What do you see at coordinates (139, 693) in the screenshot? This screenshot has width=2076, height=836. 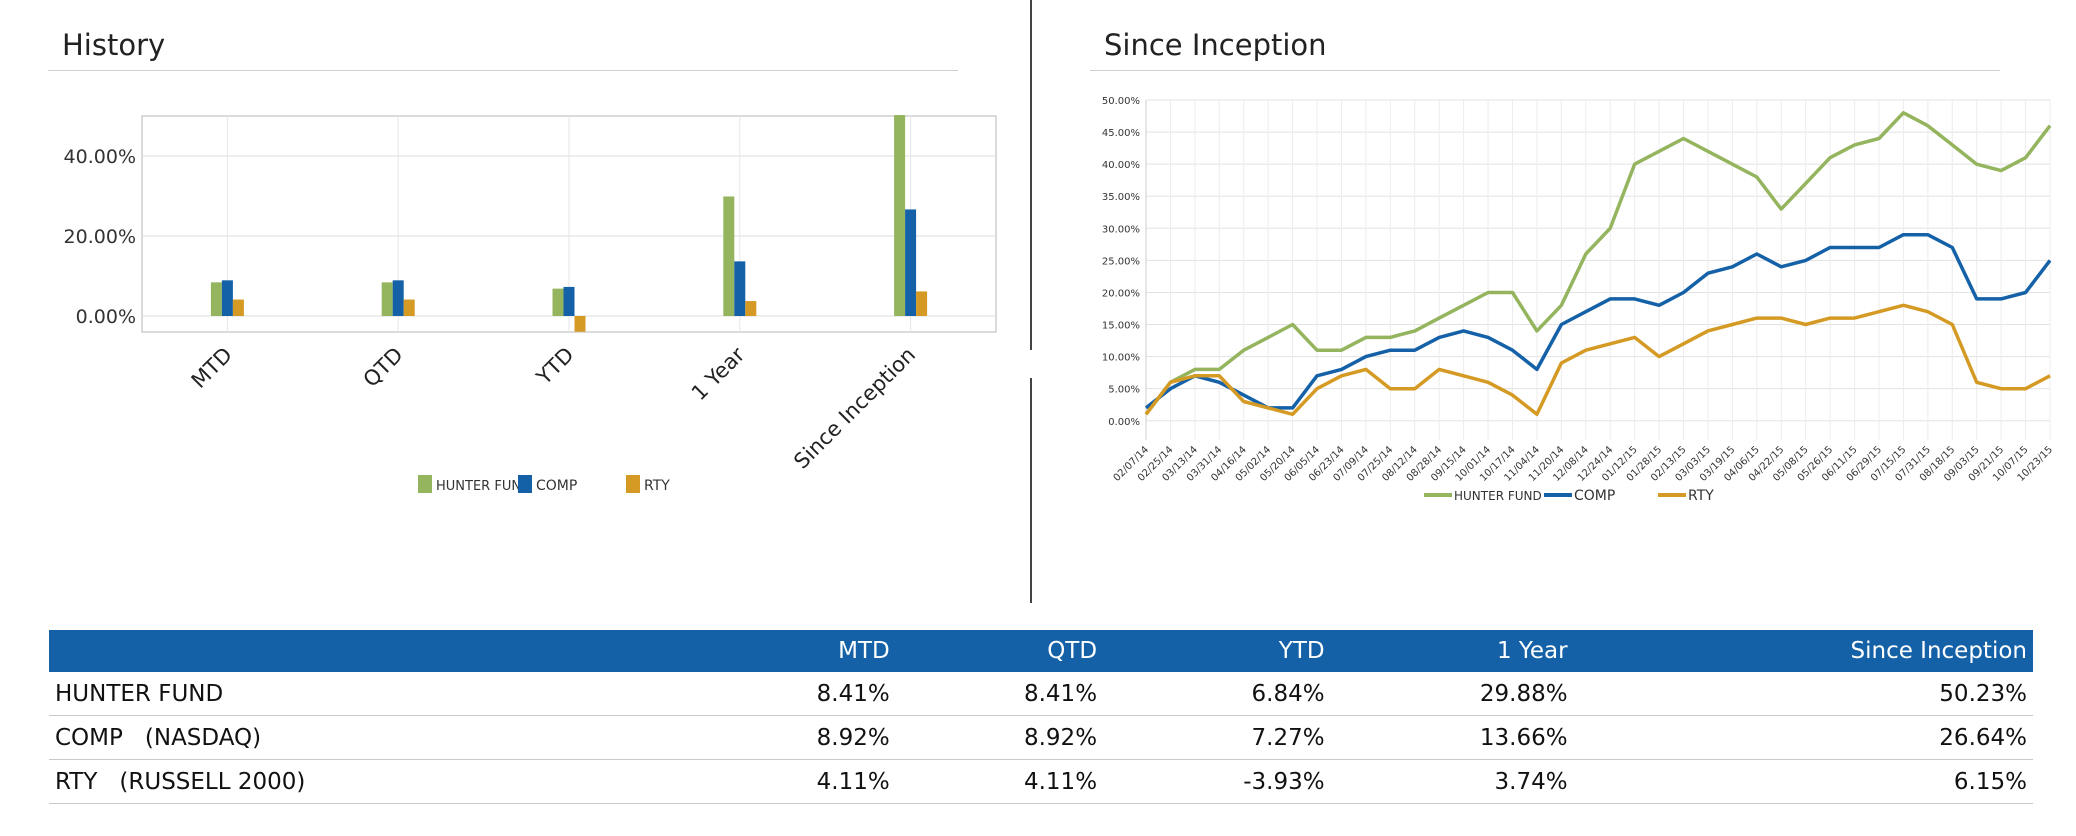 I see `row-label: HUNTER FUND` at bounding box center [139, 693].